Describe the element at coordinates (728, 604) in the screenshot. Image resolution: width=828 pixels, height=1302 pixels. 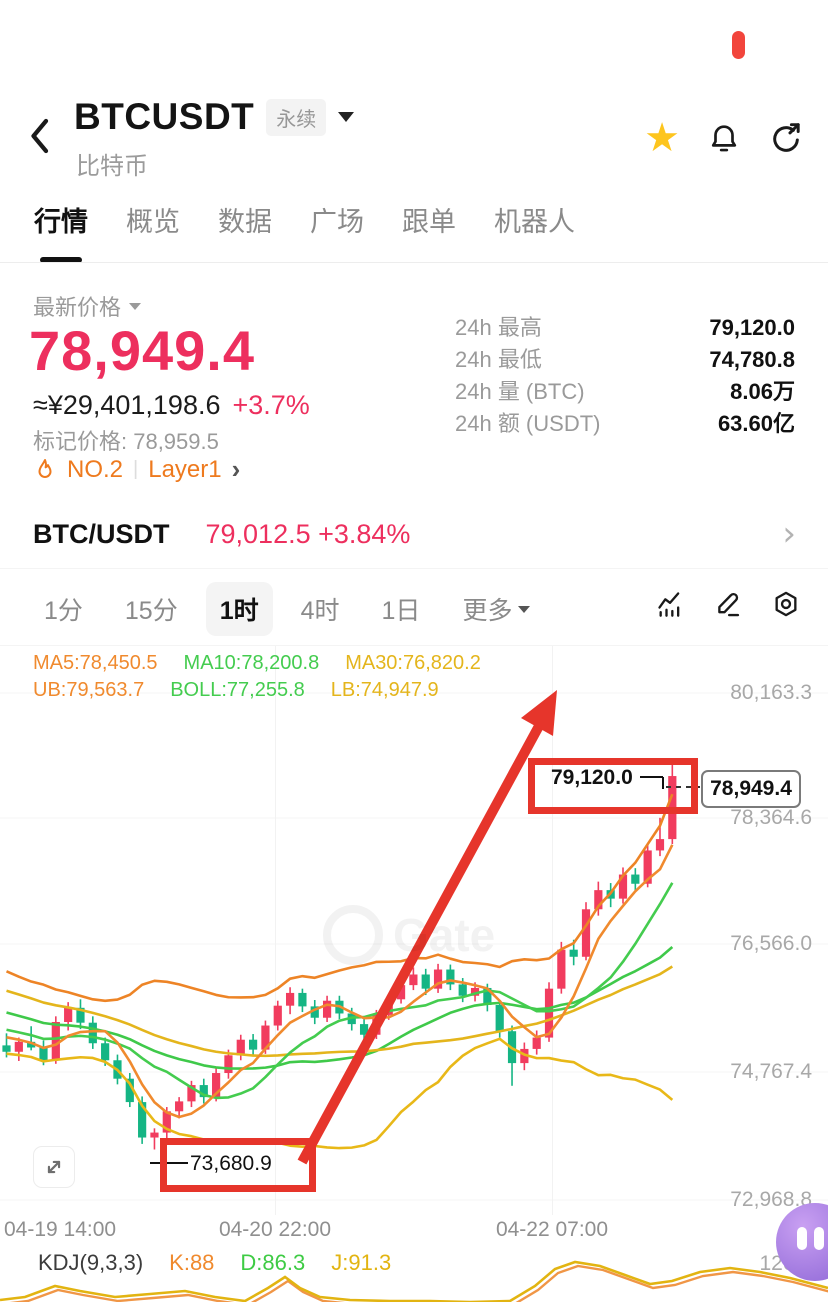
I see `draw-icon` at that location.